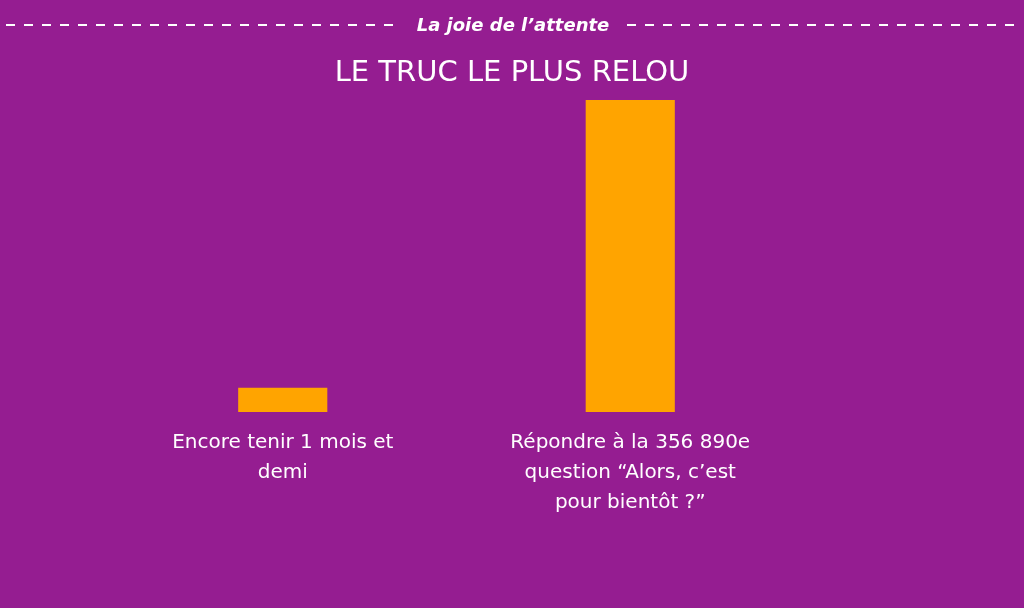 The width and height of the screenshot is (1024, 608). What do you see at coordinates (513, 24) in the screenshot?
I see `chart-title: La joie de l’attente` at bounding box center [513, 24].